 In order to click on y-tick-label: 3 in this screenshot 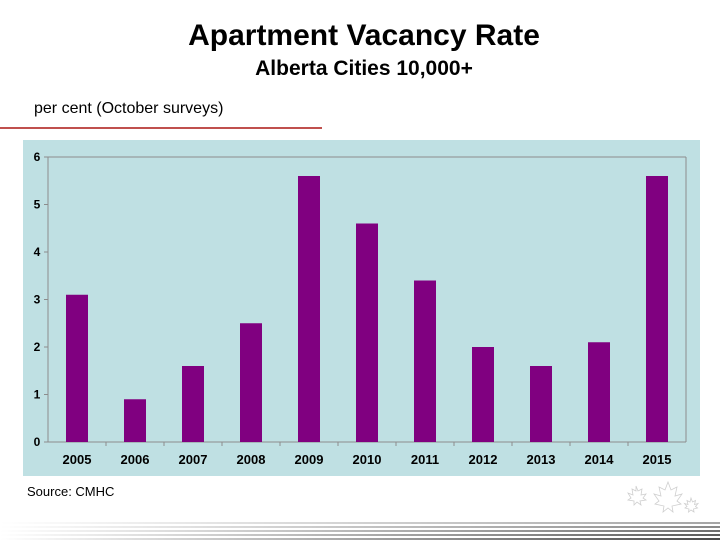, I will do `click(37, 300)`.